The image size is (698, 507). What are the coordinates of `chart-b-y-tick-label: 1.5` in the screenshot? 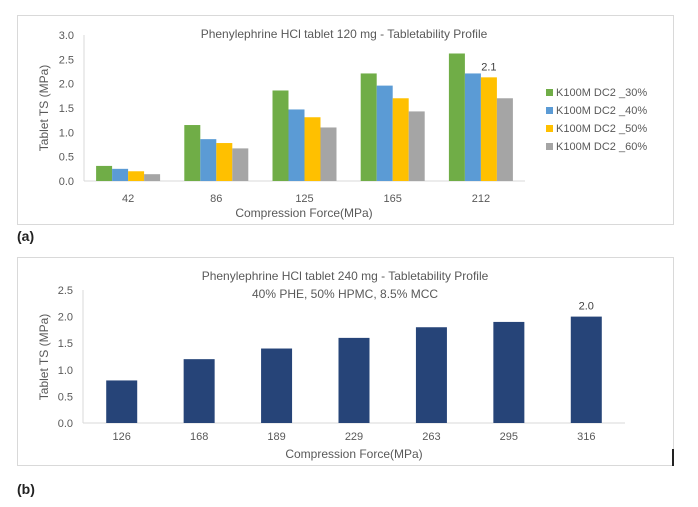 It's located at (65, 344).